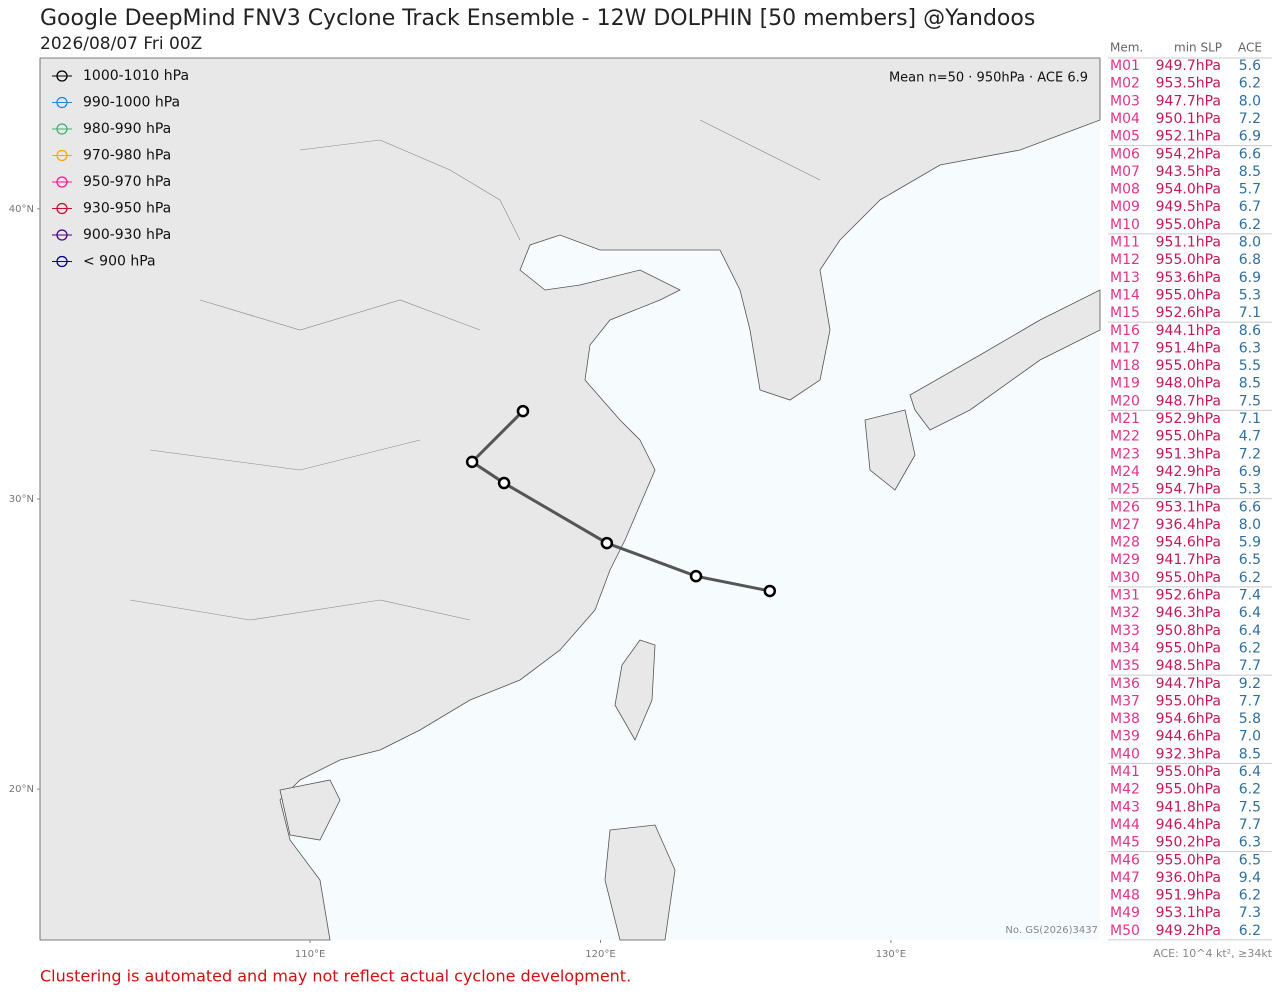 This screenshot has height=995, width=1280. I want to click on table-cell: 7.0, so click(1250, 737).